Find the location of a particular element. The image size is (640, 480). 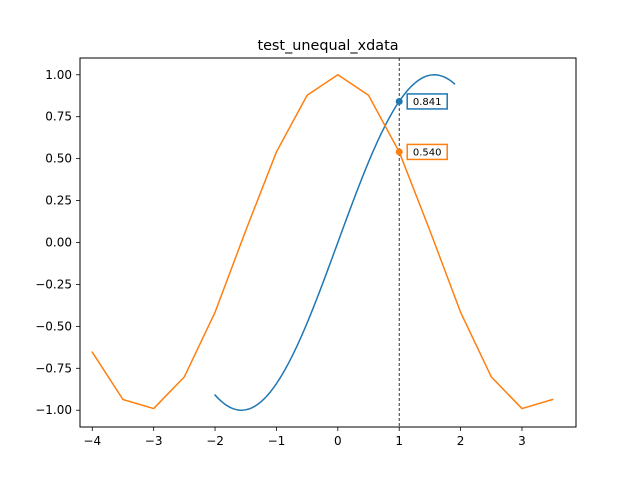

x-tick-label: −2 is located at coordinates (215, 441).